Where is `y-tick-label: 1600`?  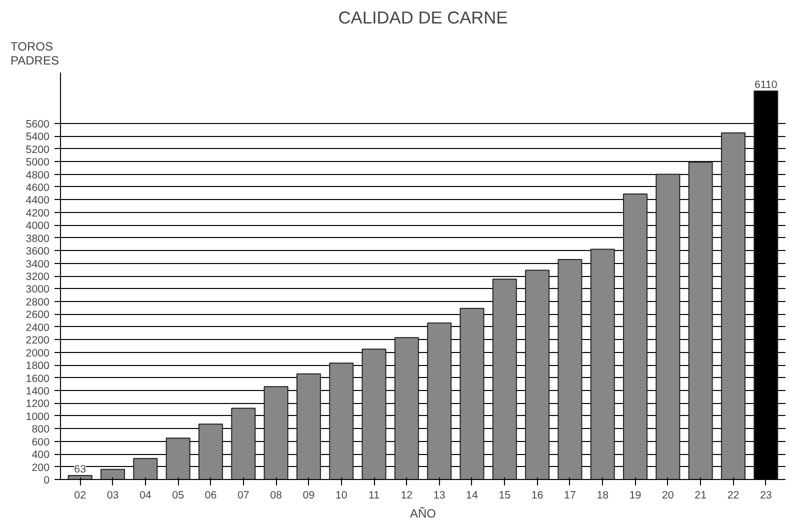 y-tick-label: 1600 is located at coordinates (38, 378).